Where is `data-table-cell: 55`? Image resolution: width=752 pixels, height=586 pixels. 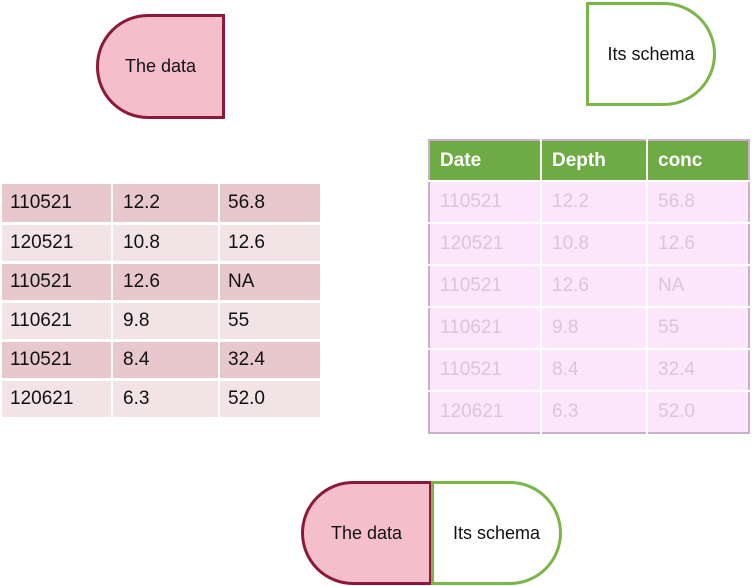
data-table-cell: 55 is located at coordinates (270, 321).